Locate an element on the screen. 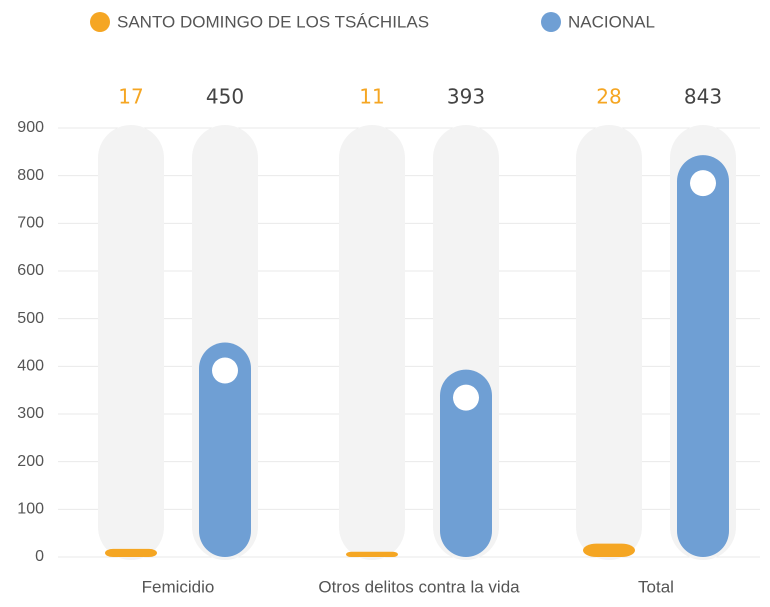 This screenshot has width=770, height=607. x-tick-label: Otros delitos contra la vida is located at coordinates (419, 586).